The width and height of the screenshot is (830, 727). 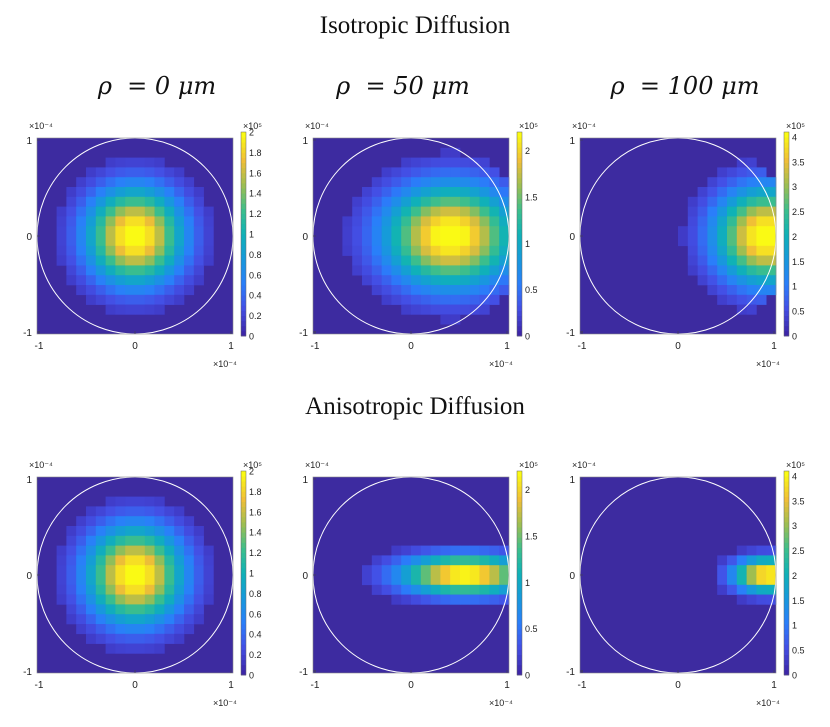 What do you see at coordinates (255, 194) in the screenshot?
I see `colorbar-tick-label: 1.4` at bounding box center [255, 194].